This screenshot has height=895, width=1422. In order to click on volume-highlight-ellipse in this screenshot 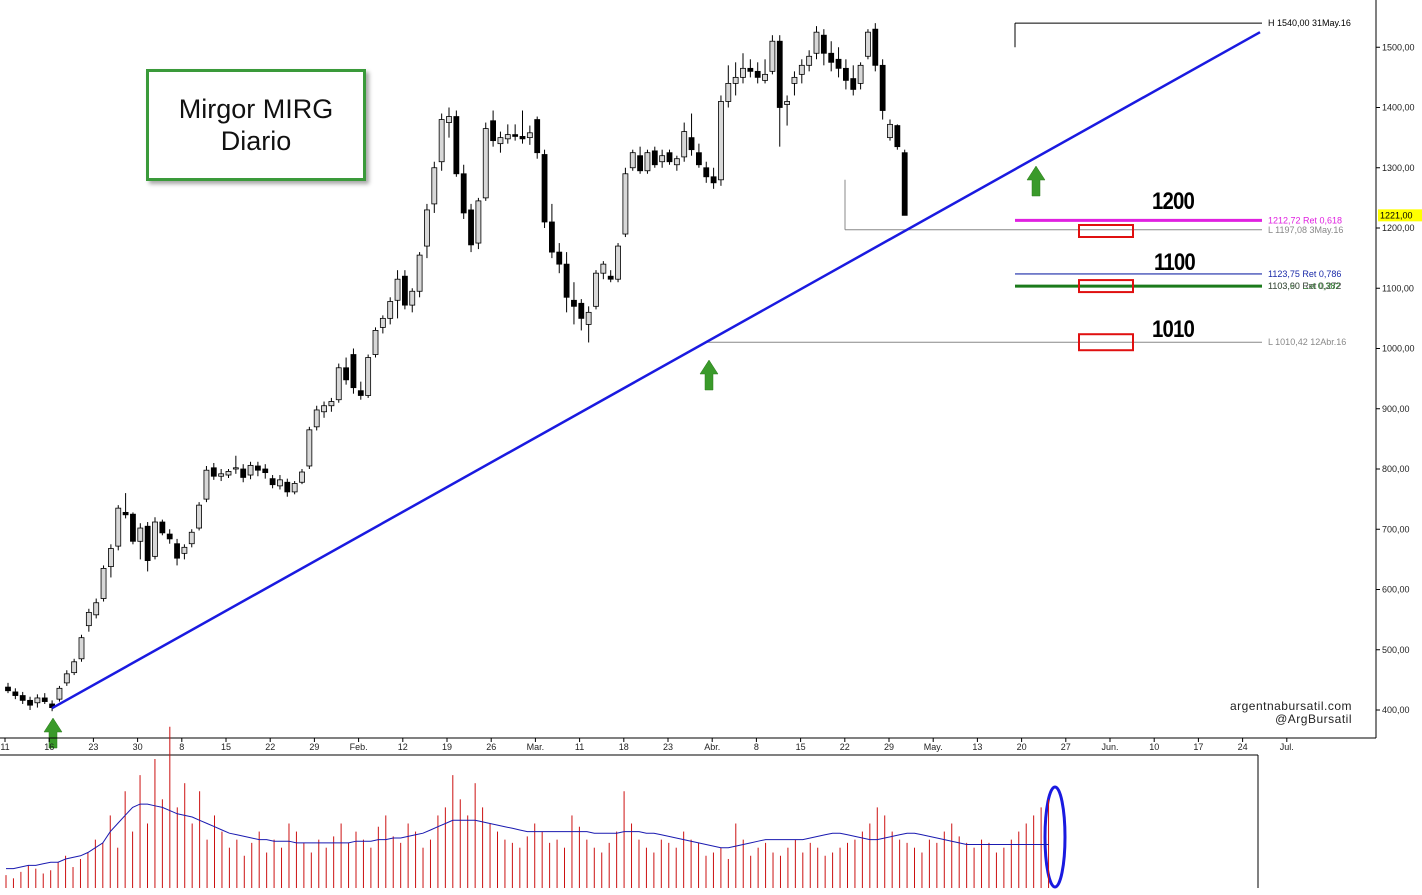, I will do `click(1055, 837)`.